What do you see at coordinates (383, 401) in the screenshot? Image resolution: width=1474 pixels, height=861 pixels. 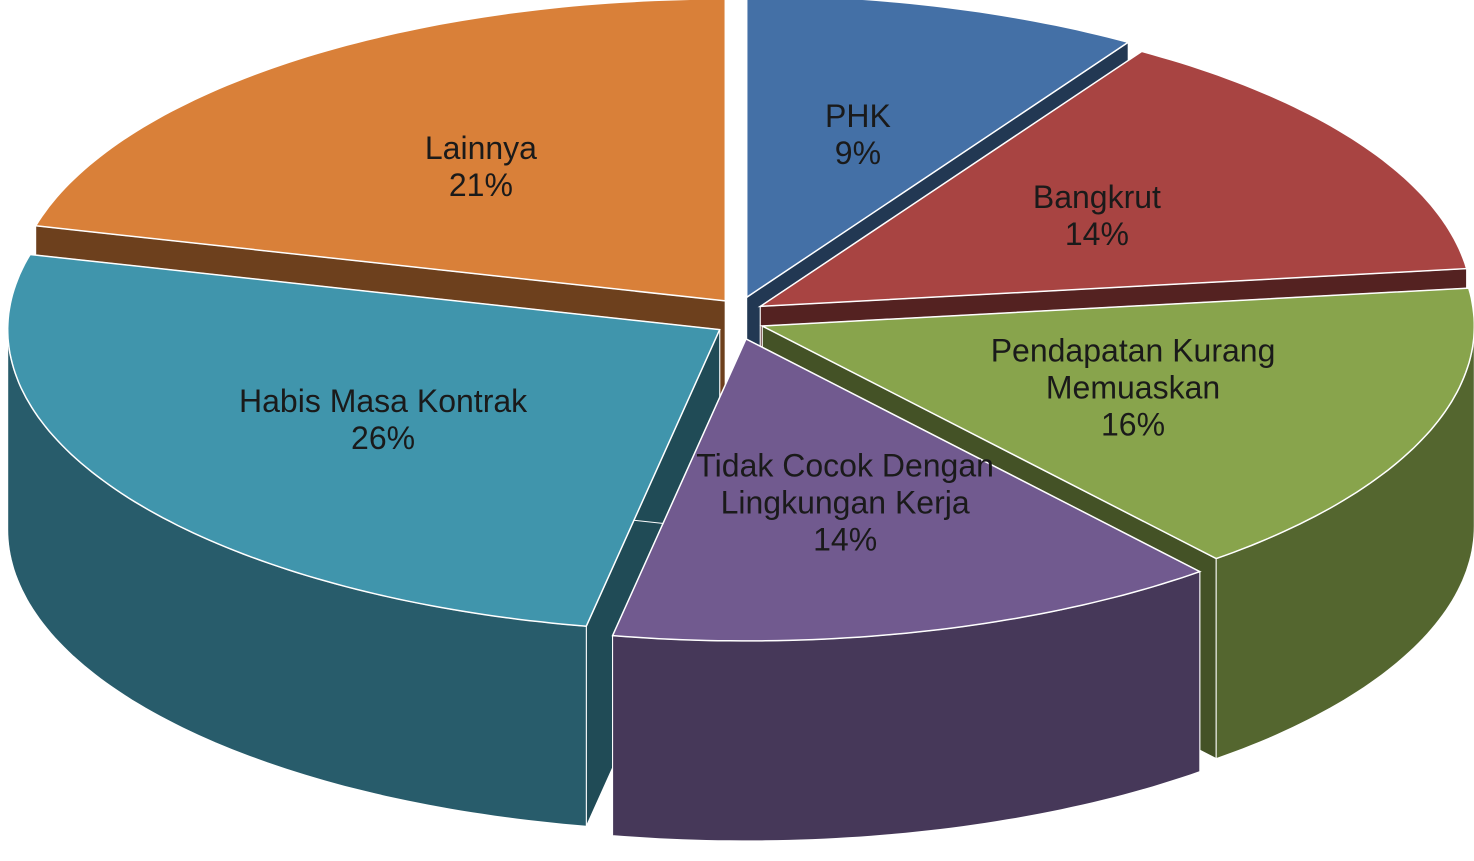 I see `category-label: Habis Masa Kontrak` at bounding box center [383, 401].